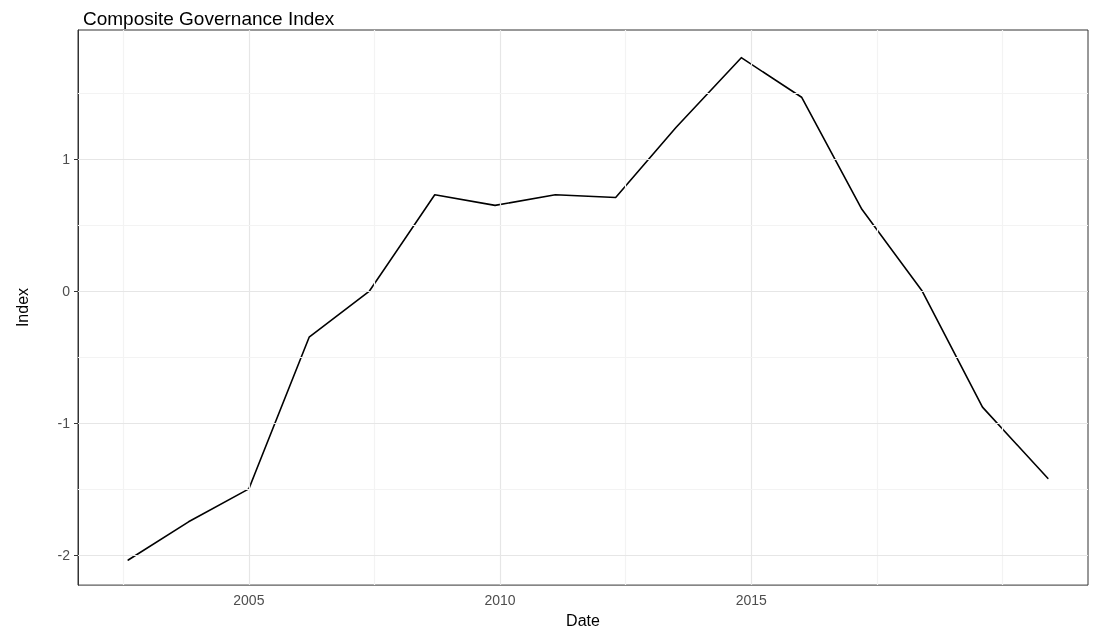  I want to click on y-tick-label: 0, so click(66, 291).